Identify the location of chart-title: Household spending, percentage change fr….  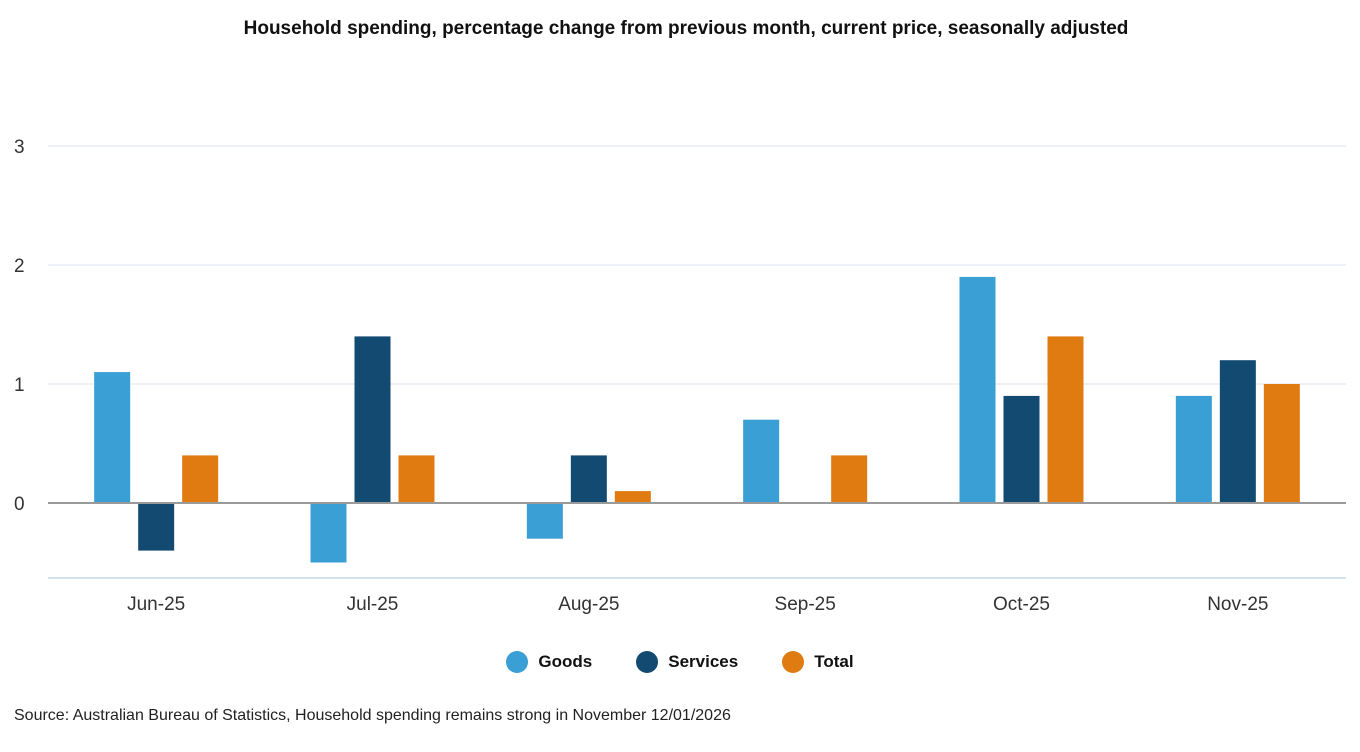
(686, 28).